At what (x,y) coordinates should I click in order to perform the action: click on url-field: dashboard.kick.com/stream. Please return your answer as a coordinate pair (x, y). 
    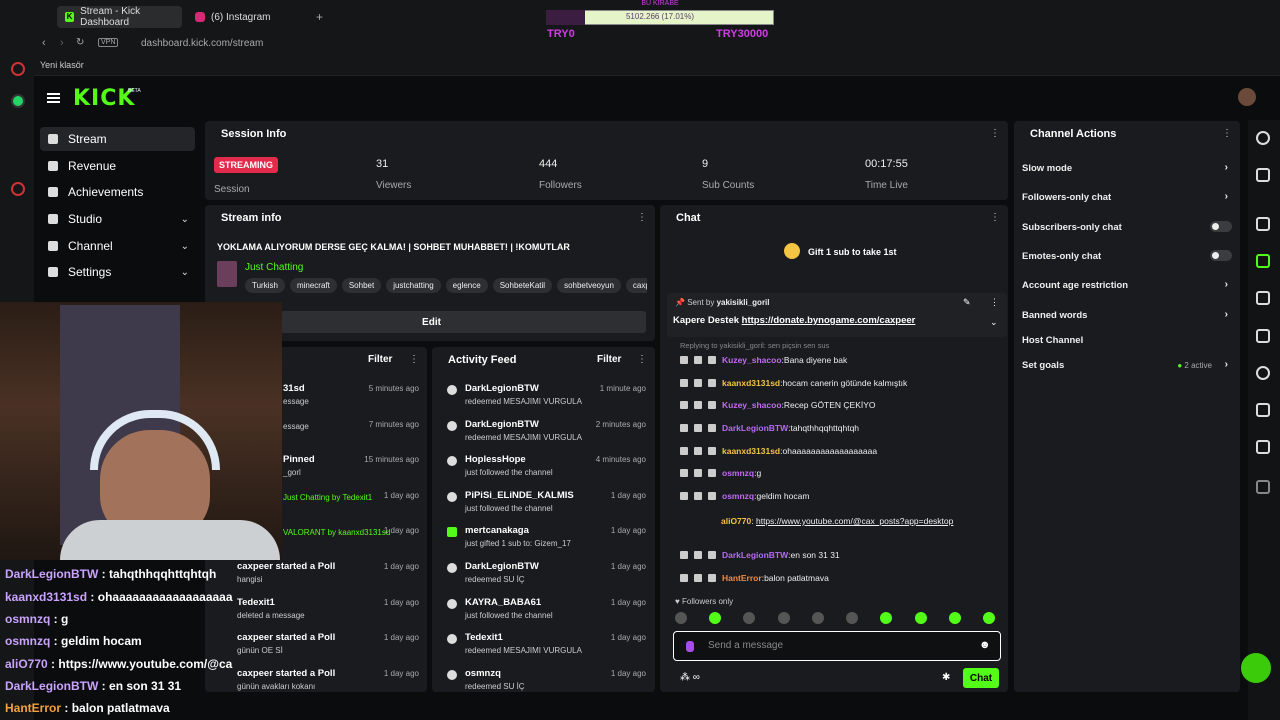
    Looking at the image, I should click on (202, 43).